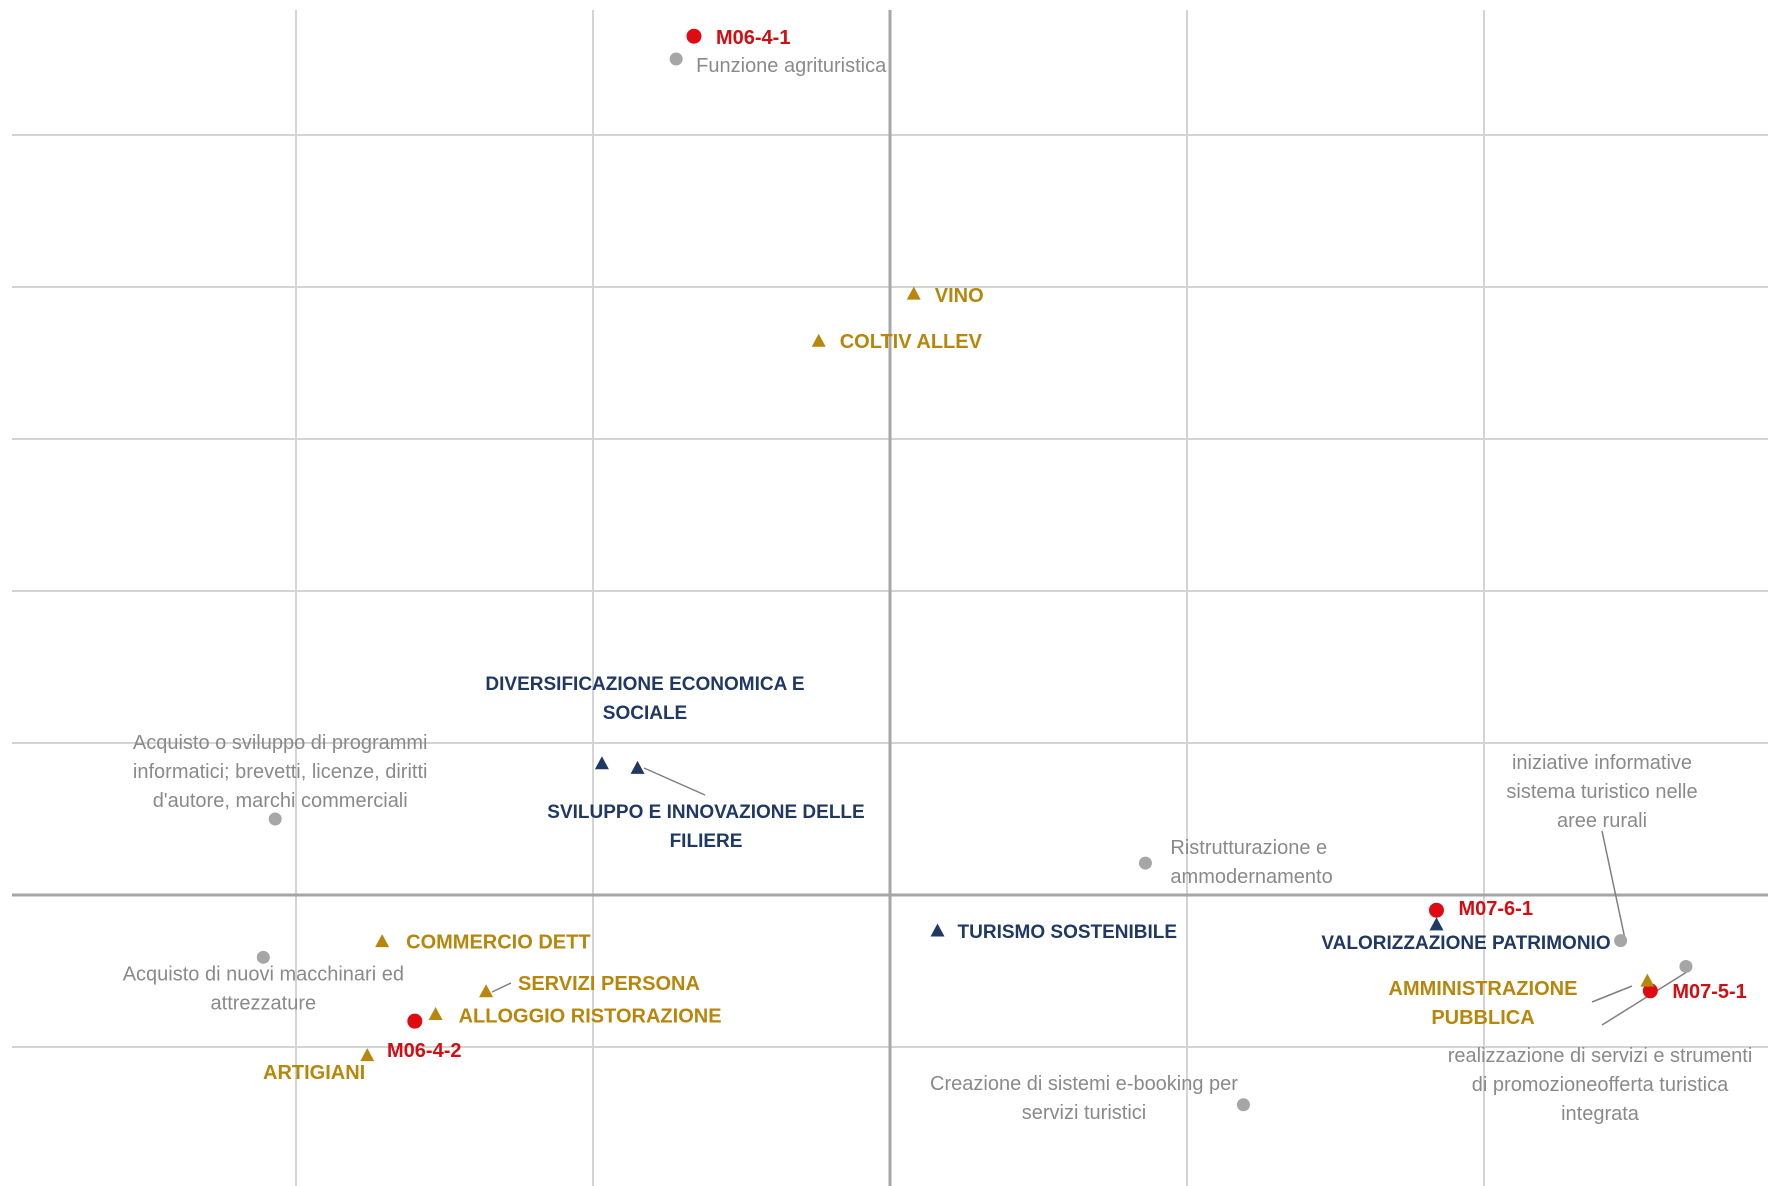 The height and width of the screenshot is (1186, 1768). I want to click on navy-triangle-label: VALORIZZAZIONE PATRIMONIO, so click(1465, 943).